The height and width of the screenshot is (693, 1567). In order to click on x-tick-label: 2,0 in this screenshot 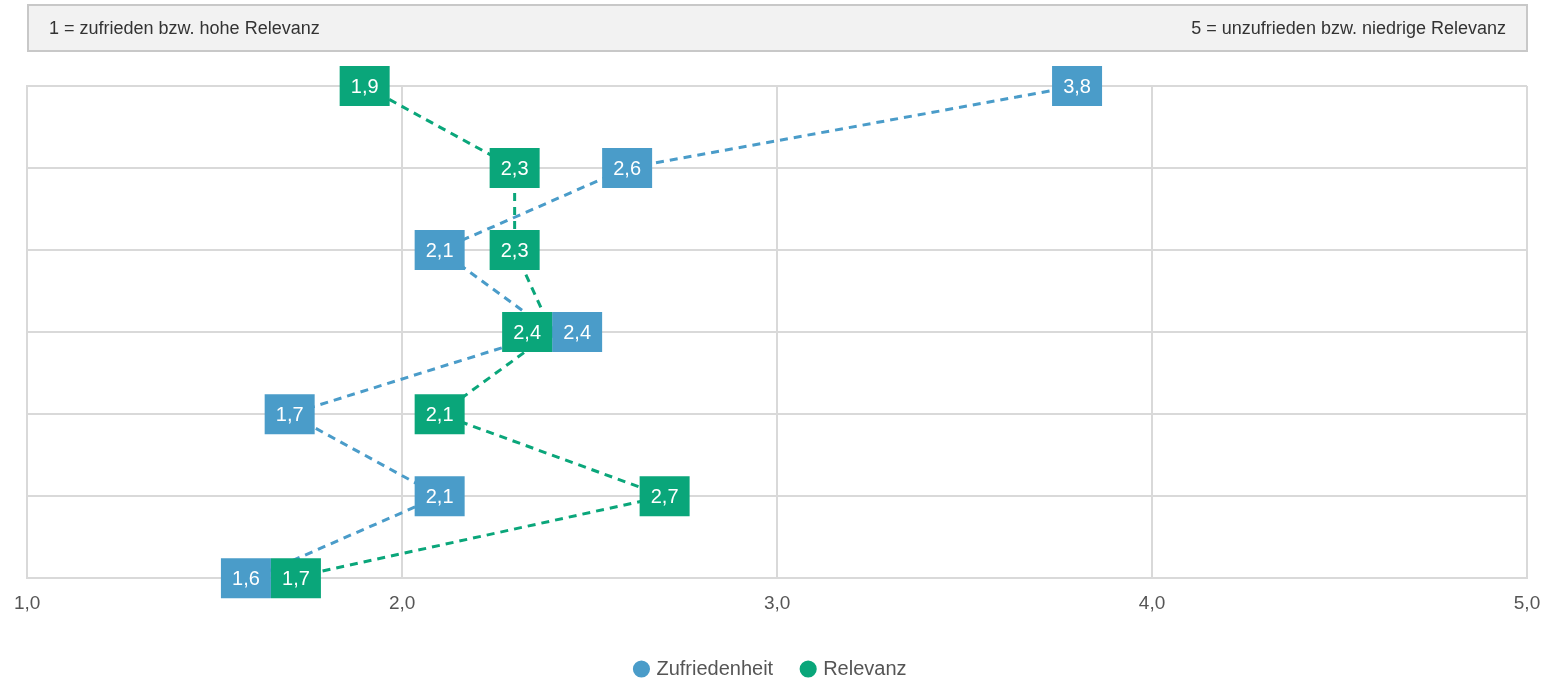, I will do `click(402, 602)`.